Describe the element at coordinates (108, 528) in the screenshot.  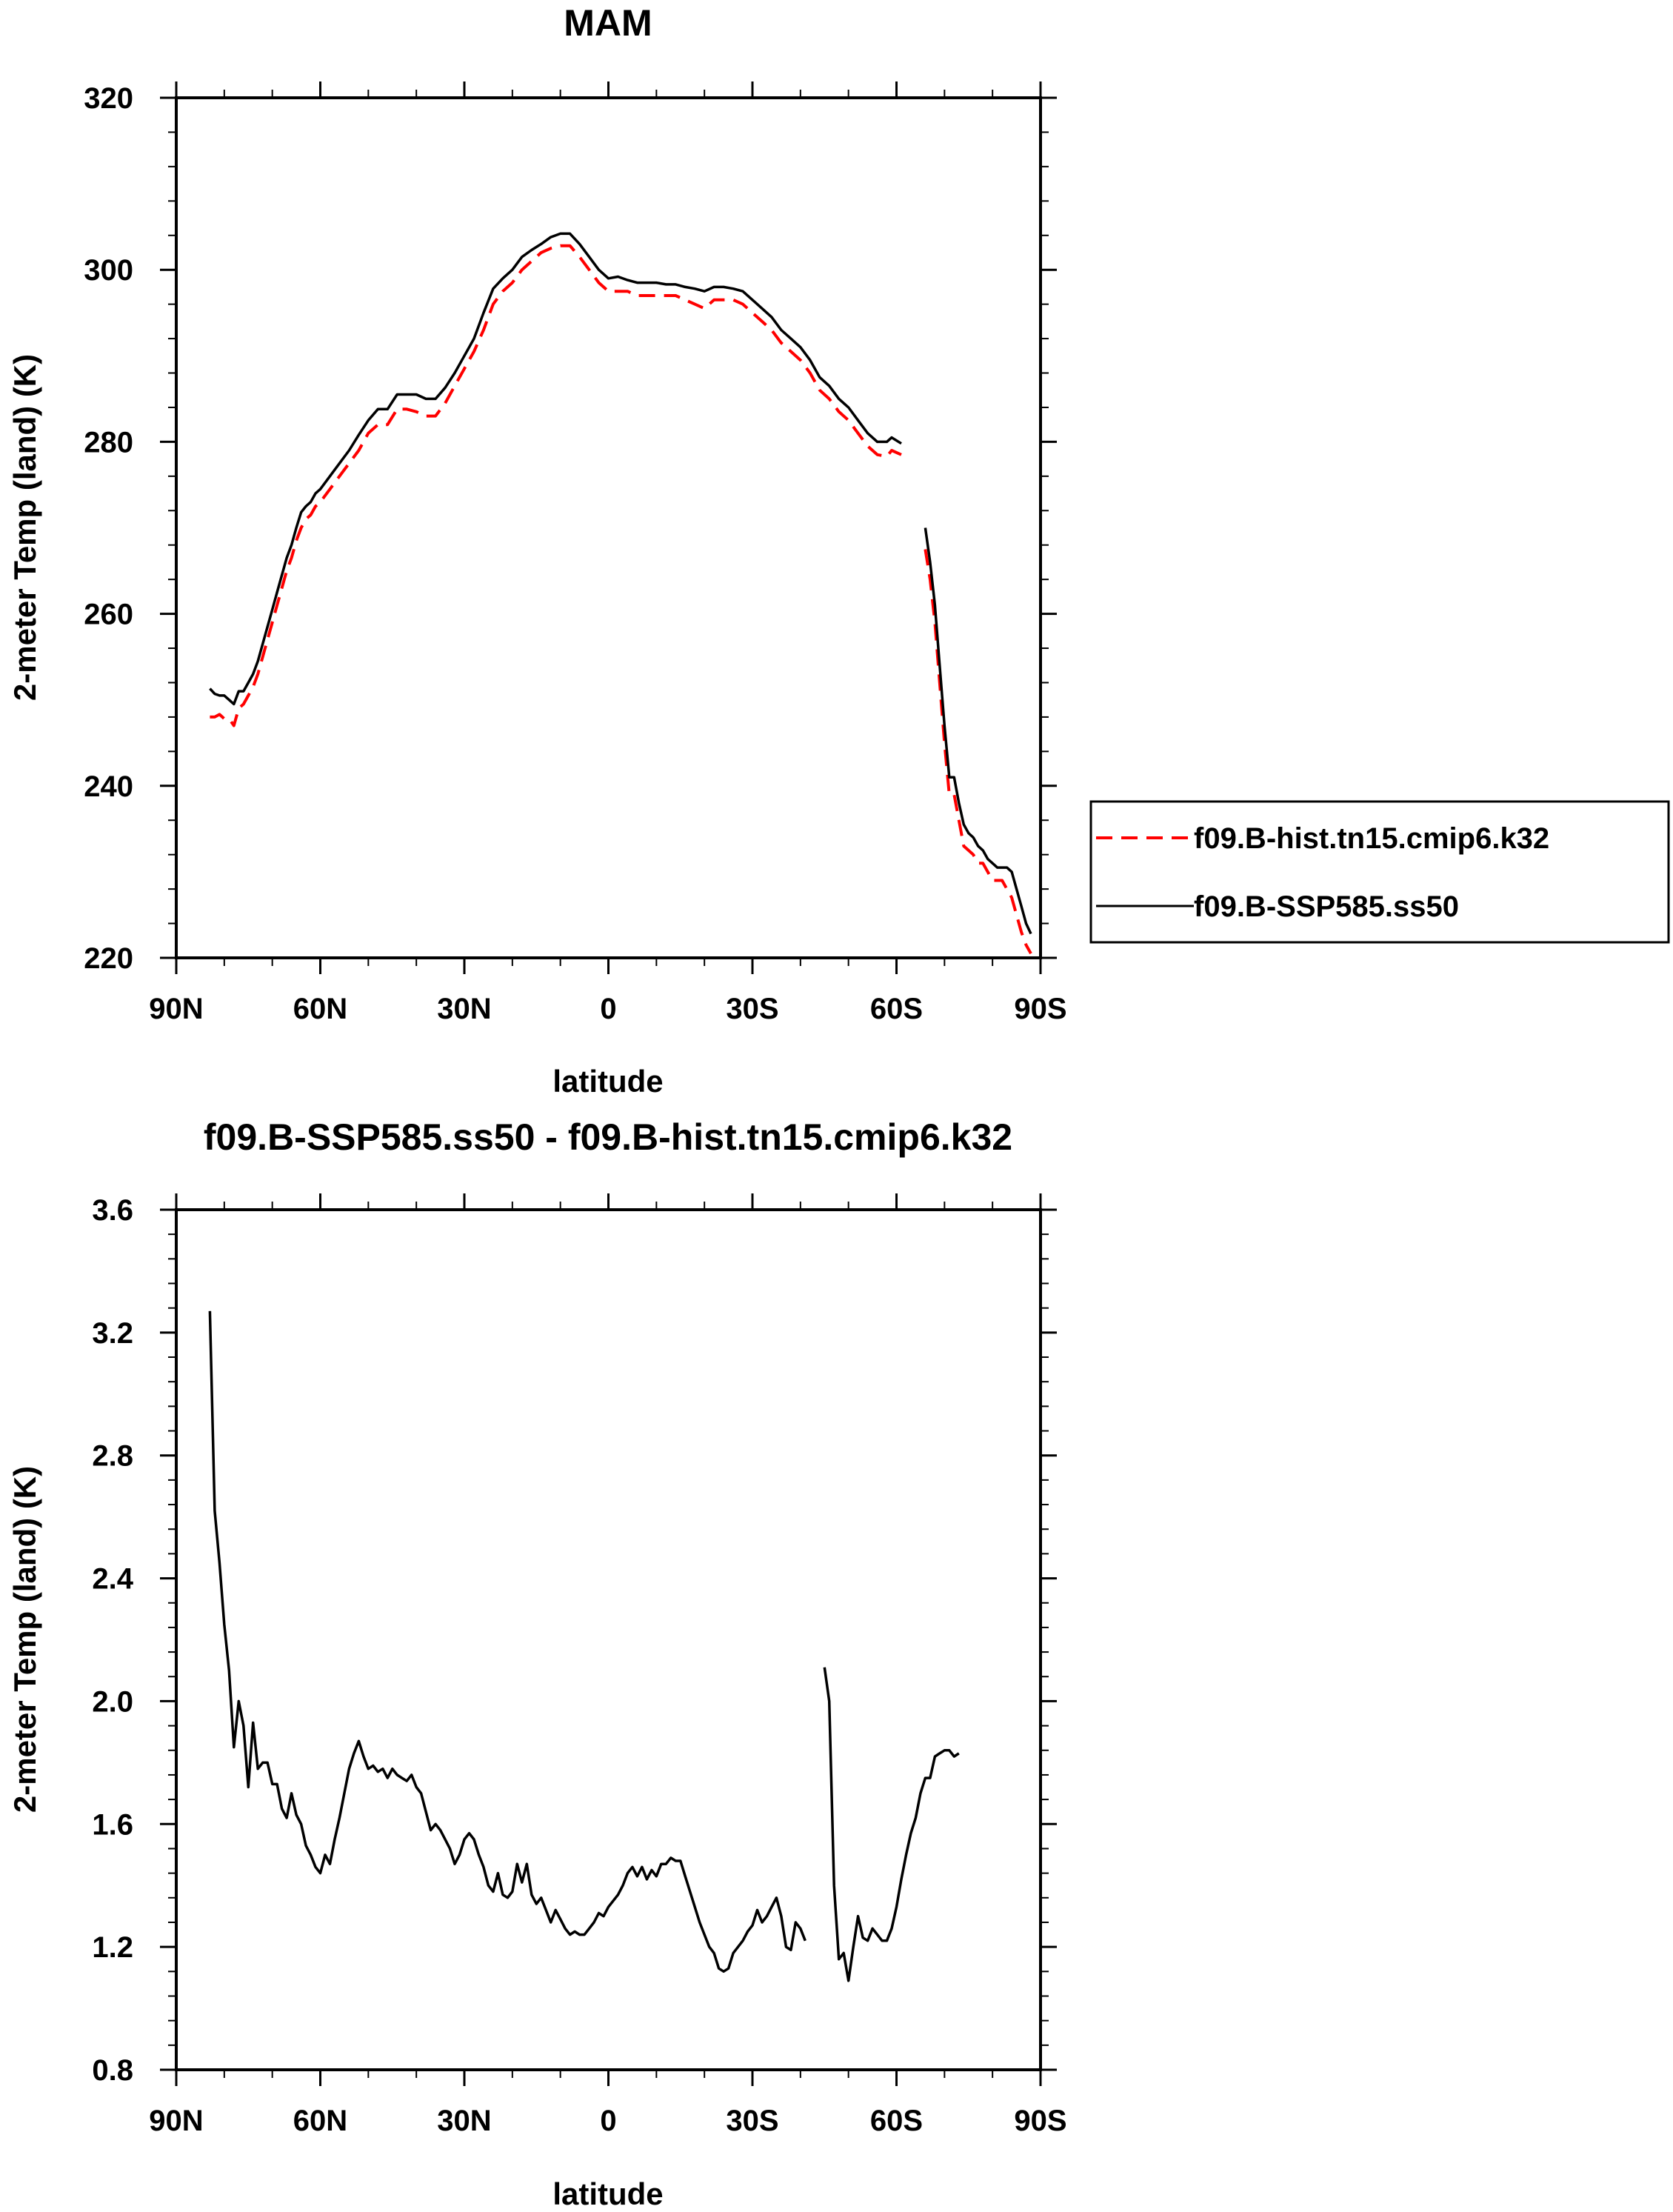
I see `y-tick-labels: 220 240 260 280 300 320` at that location.